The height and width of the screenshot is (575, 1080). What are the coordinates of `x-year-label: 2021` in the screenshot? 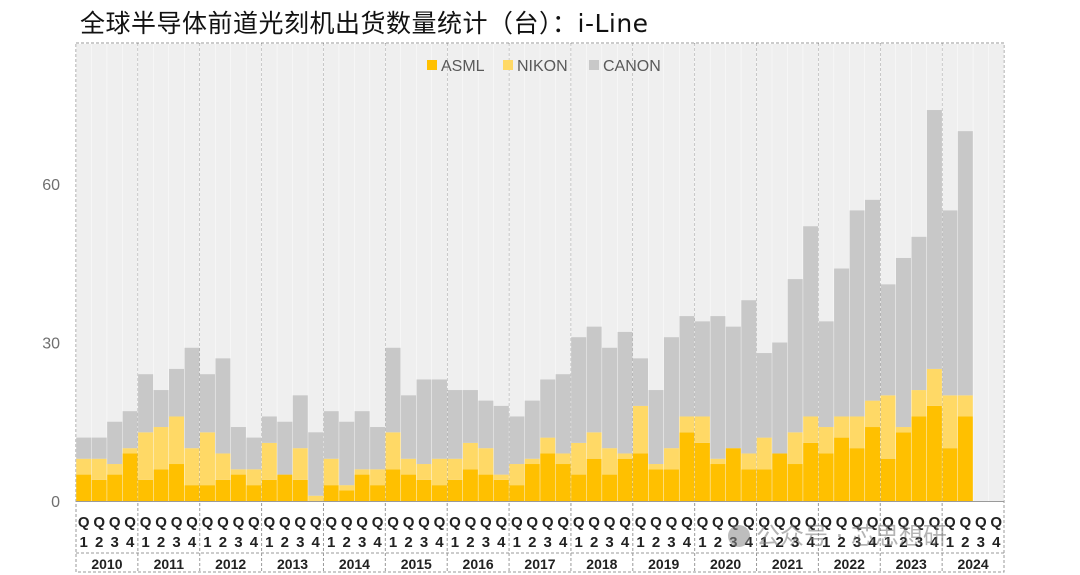 It's located at (787, 564).